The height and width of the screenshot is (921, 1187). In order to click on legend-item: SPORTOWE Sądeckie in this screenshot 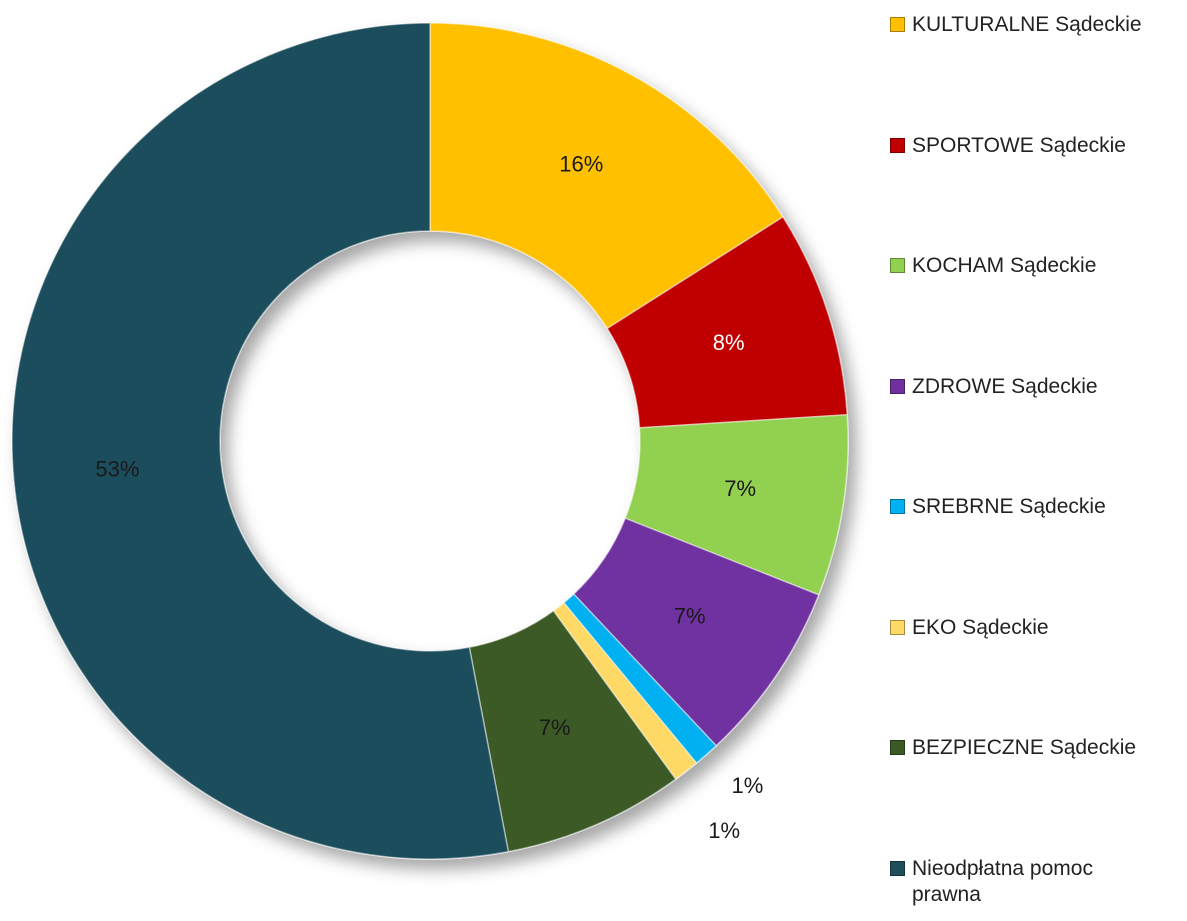, I will do `click(1035, 146)`.